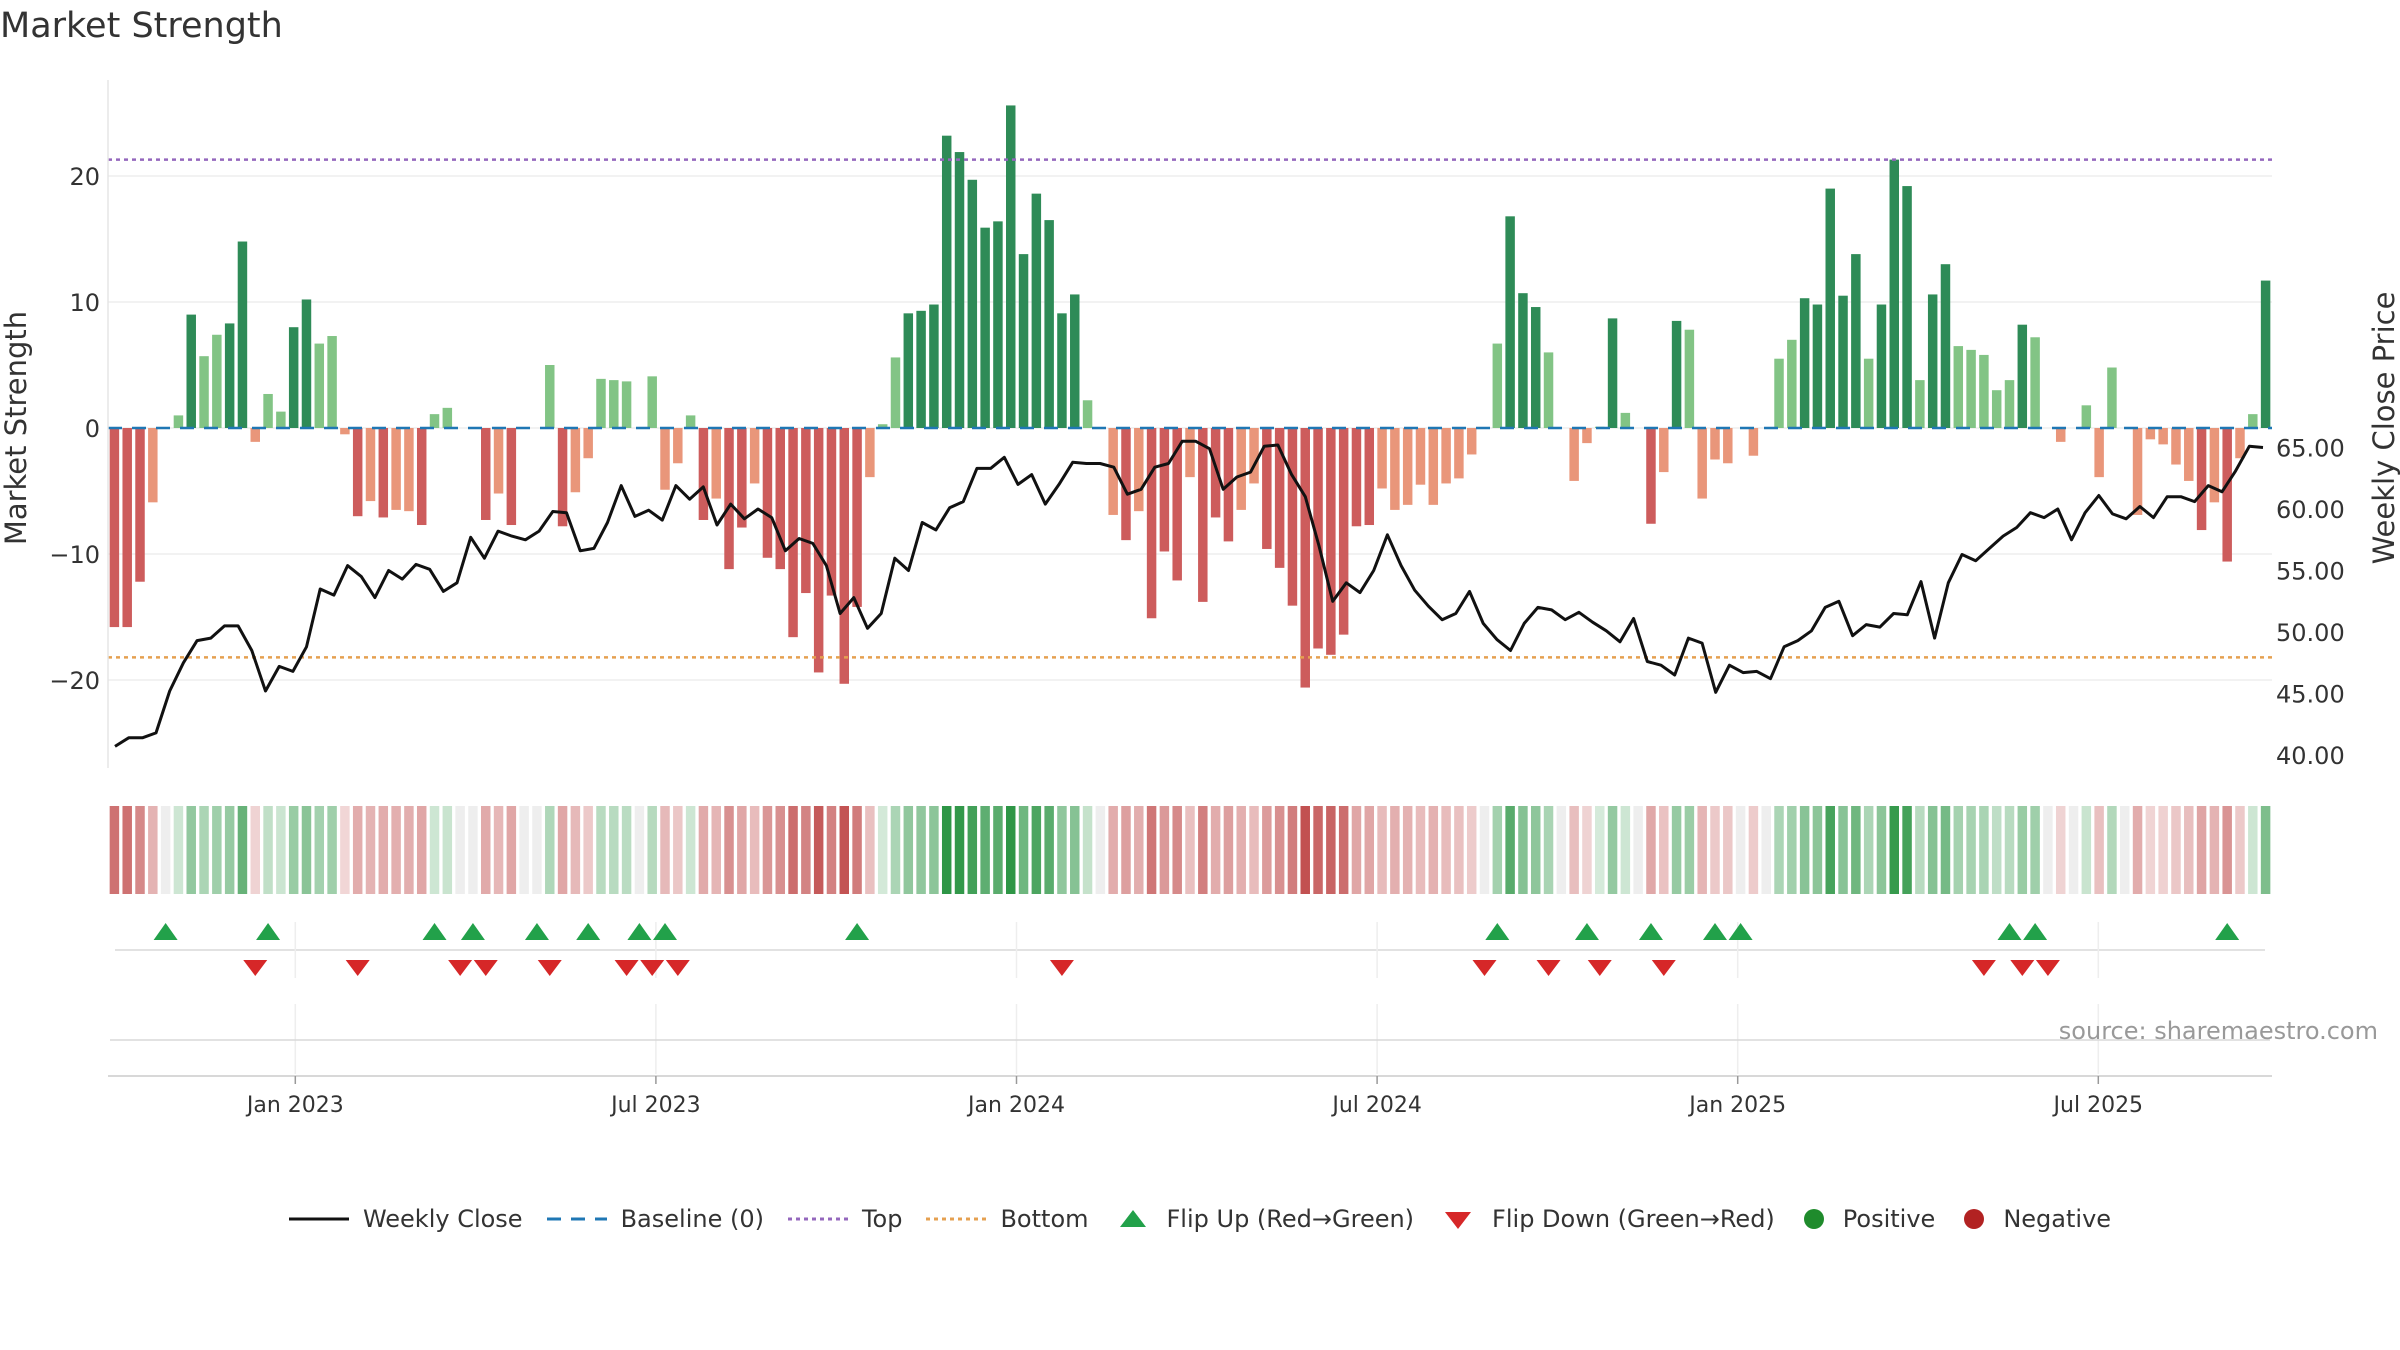 This screenshot has width=2400, height=1350. Describe the element at coordinates (442, 1219) in the screenshot. I see `legend-label-close: Weekly Close` at that location.